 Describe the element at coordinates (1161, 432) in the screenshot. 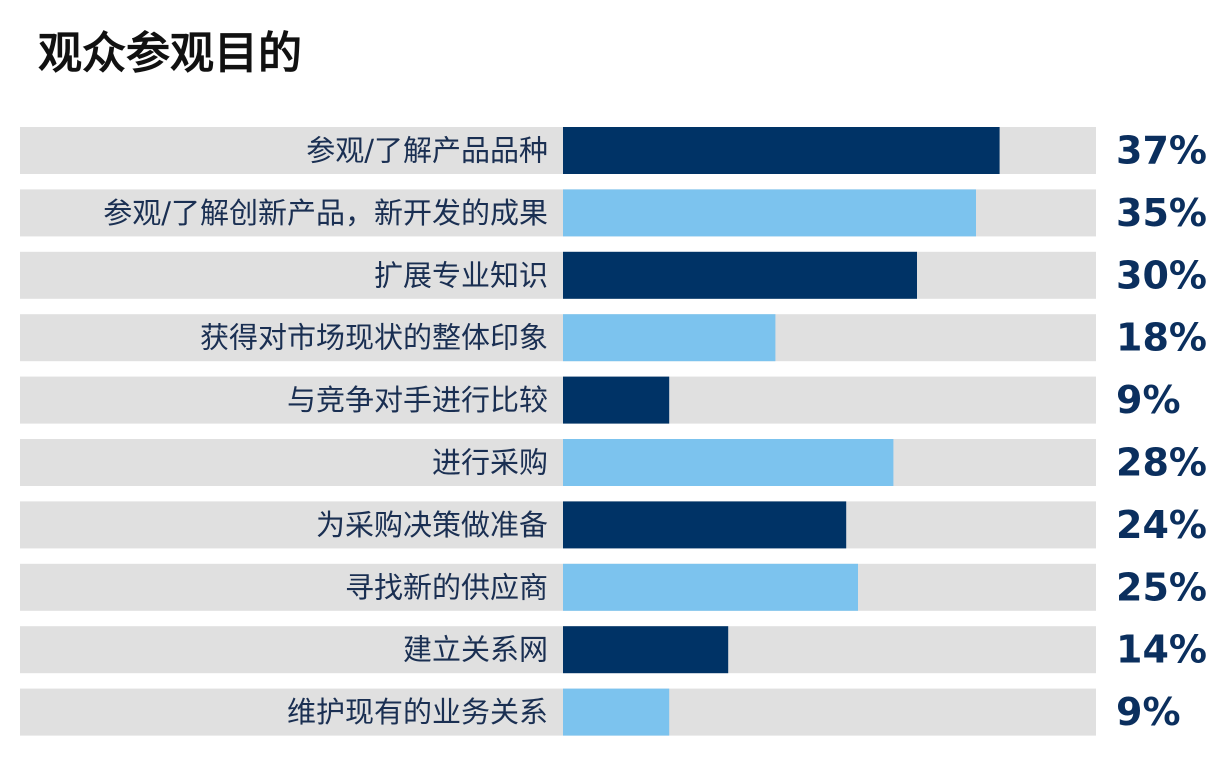

I see `value-labels: 37% 35% 30% 18% 9% 28% 24% 25% 14% 9%` at that location.